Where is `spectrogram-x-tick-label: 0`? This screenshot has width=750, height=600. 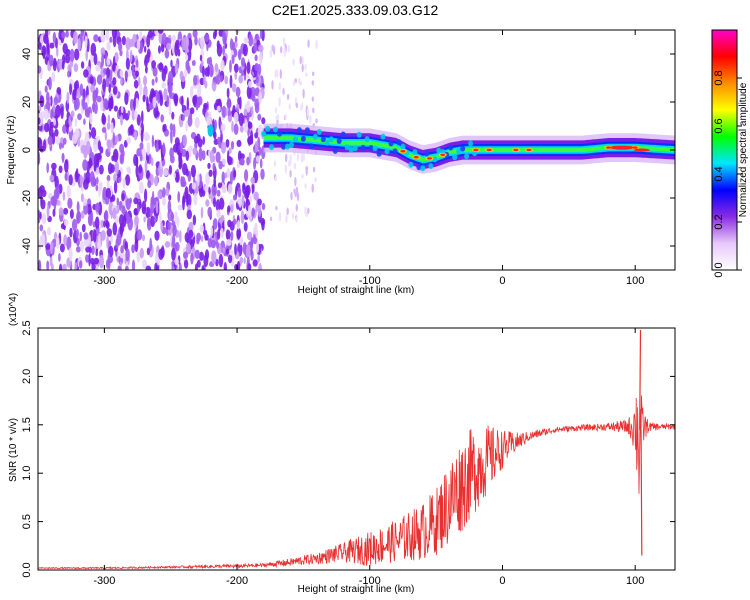
spectrogram-x-tick-label: 0 is located at coordinates (502, 281).